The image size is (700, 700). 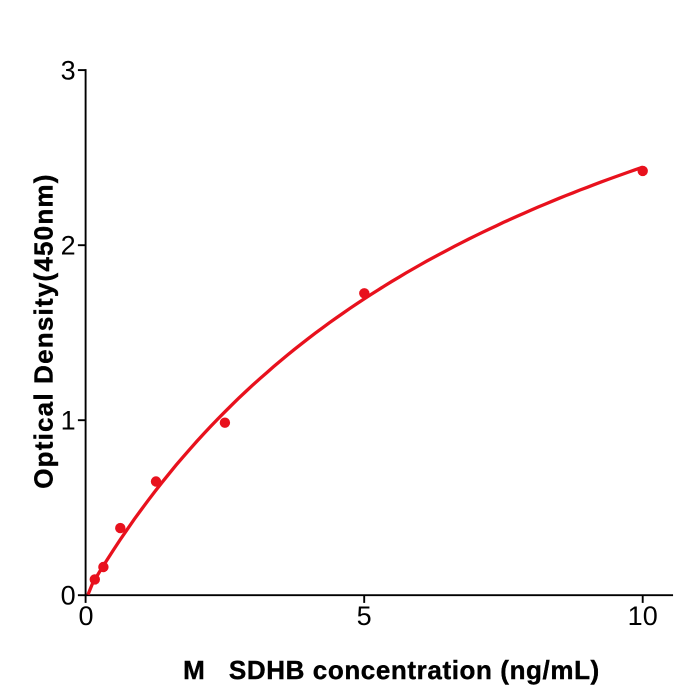 What do you see at coordinates (364, 616) in the screenshot?
I see `svg-text: 5` at bounding box center [364, 616].